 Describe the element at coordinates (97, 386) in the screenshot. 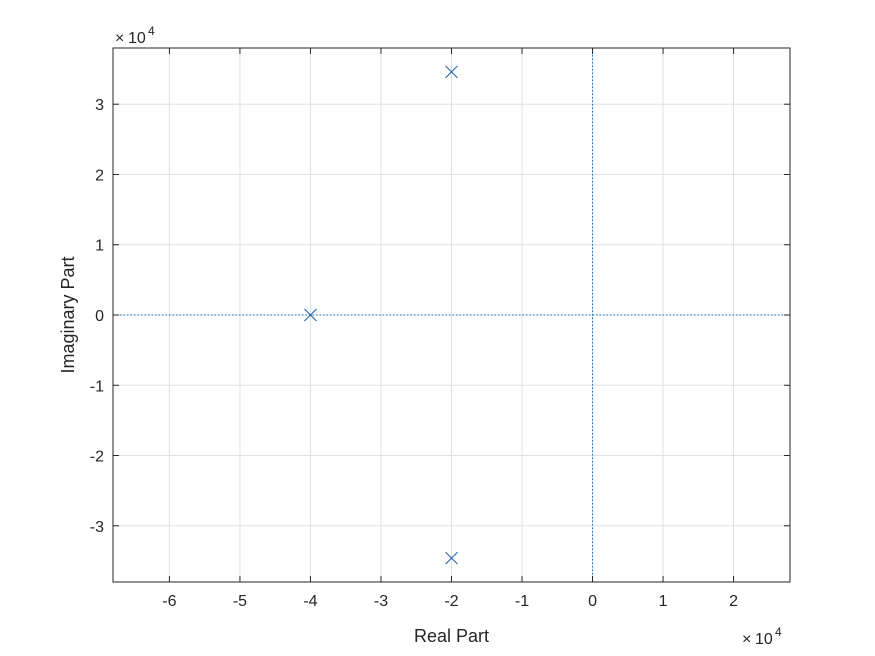

I see `y-tick-label: -1` at that location.